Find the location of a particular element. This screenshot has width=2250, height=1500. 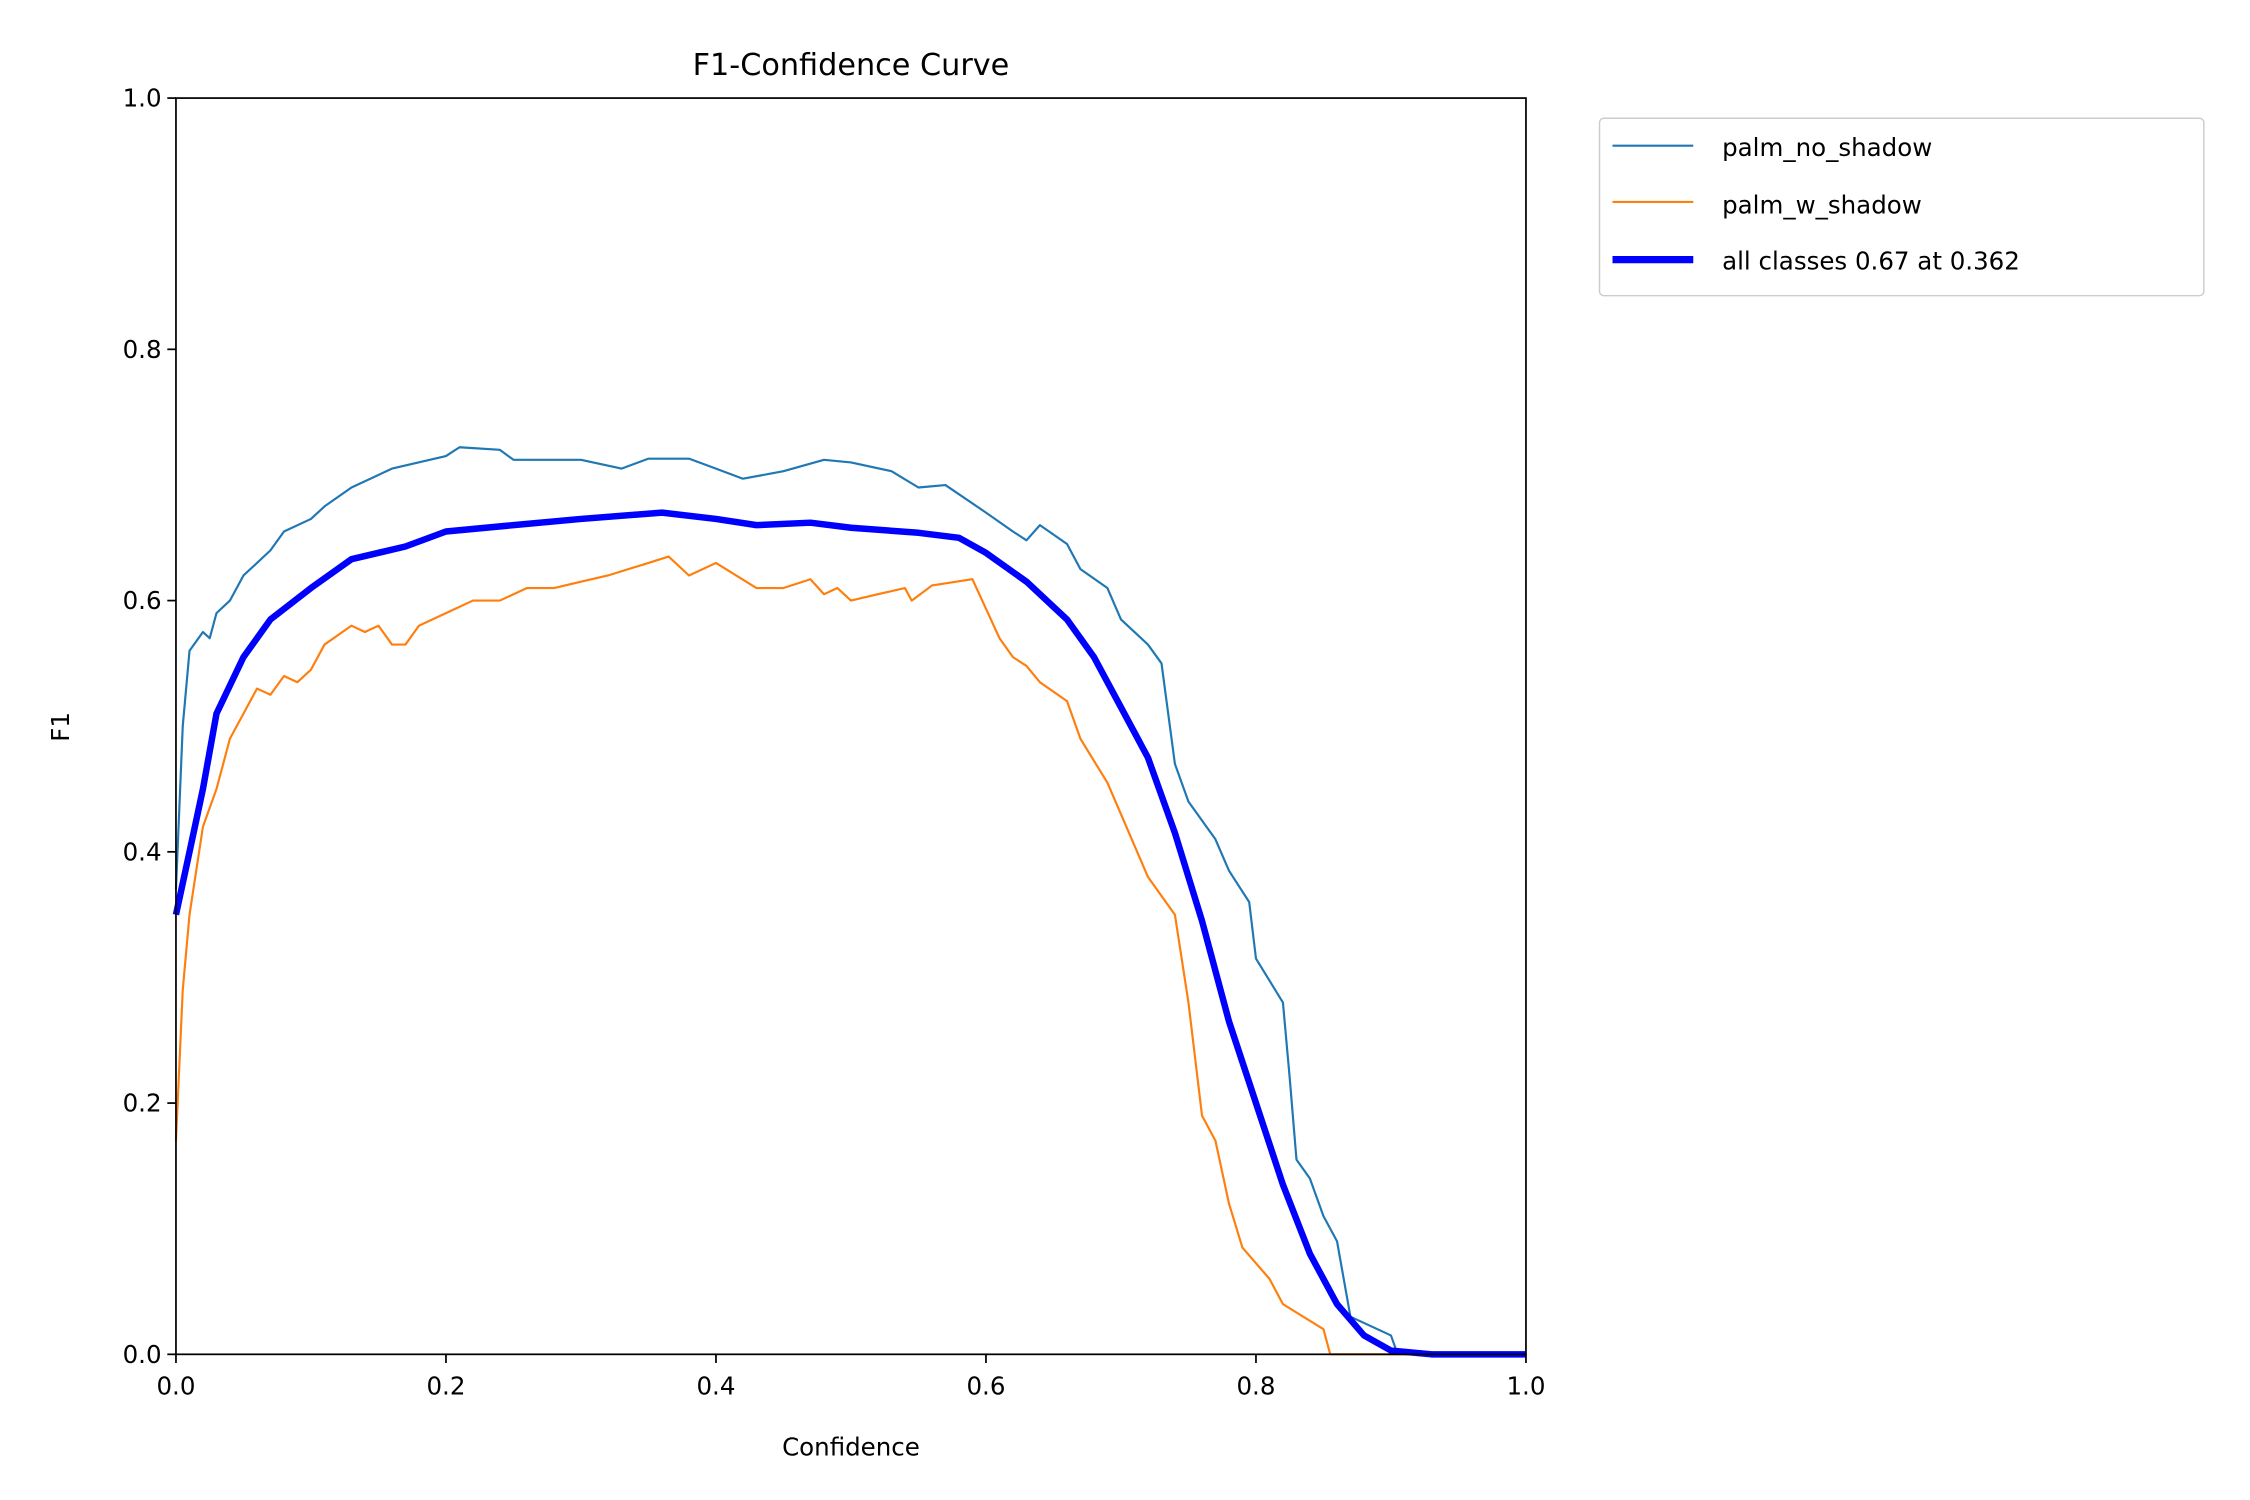

x-axis-label: Confidence is located at coordinates (851, 1446).